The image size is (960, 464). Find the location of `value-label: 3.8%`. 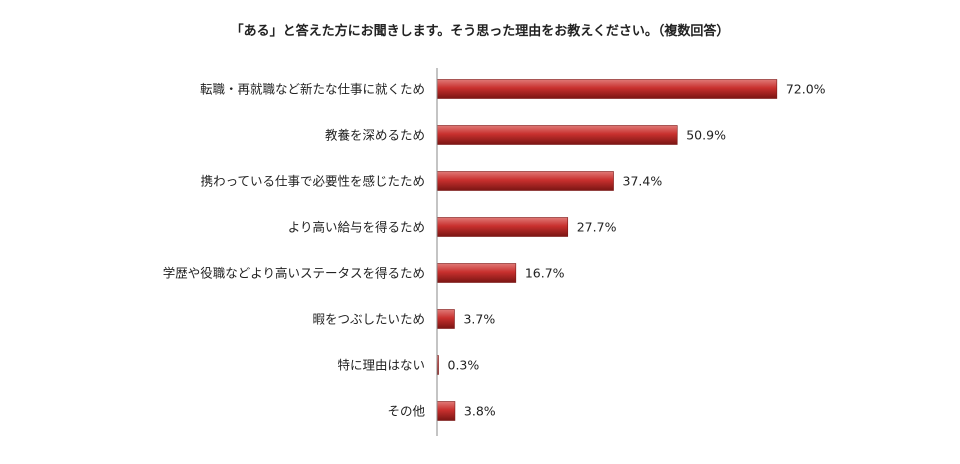

value-label: 3.8% is located at coordinates (480, 411).